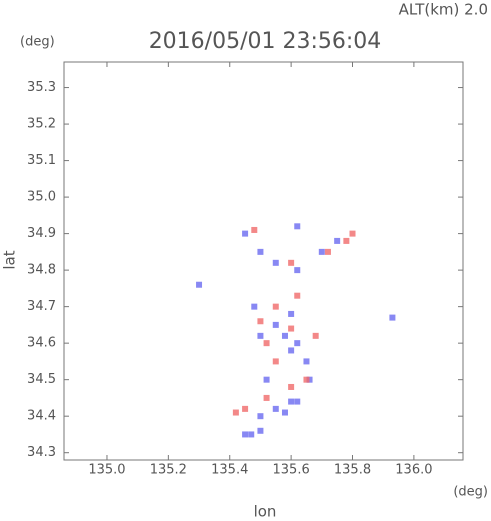  What do you see at coordinates (41, 233) in the screenshot?
I see `y-tick-label: 34.9` at bounding box center [41, 233].